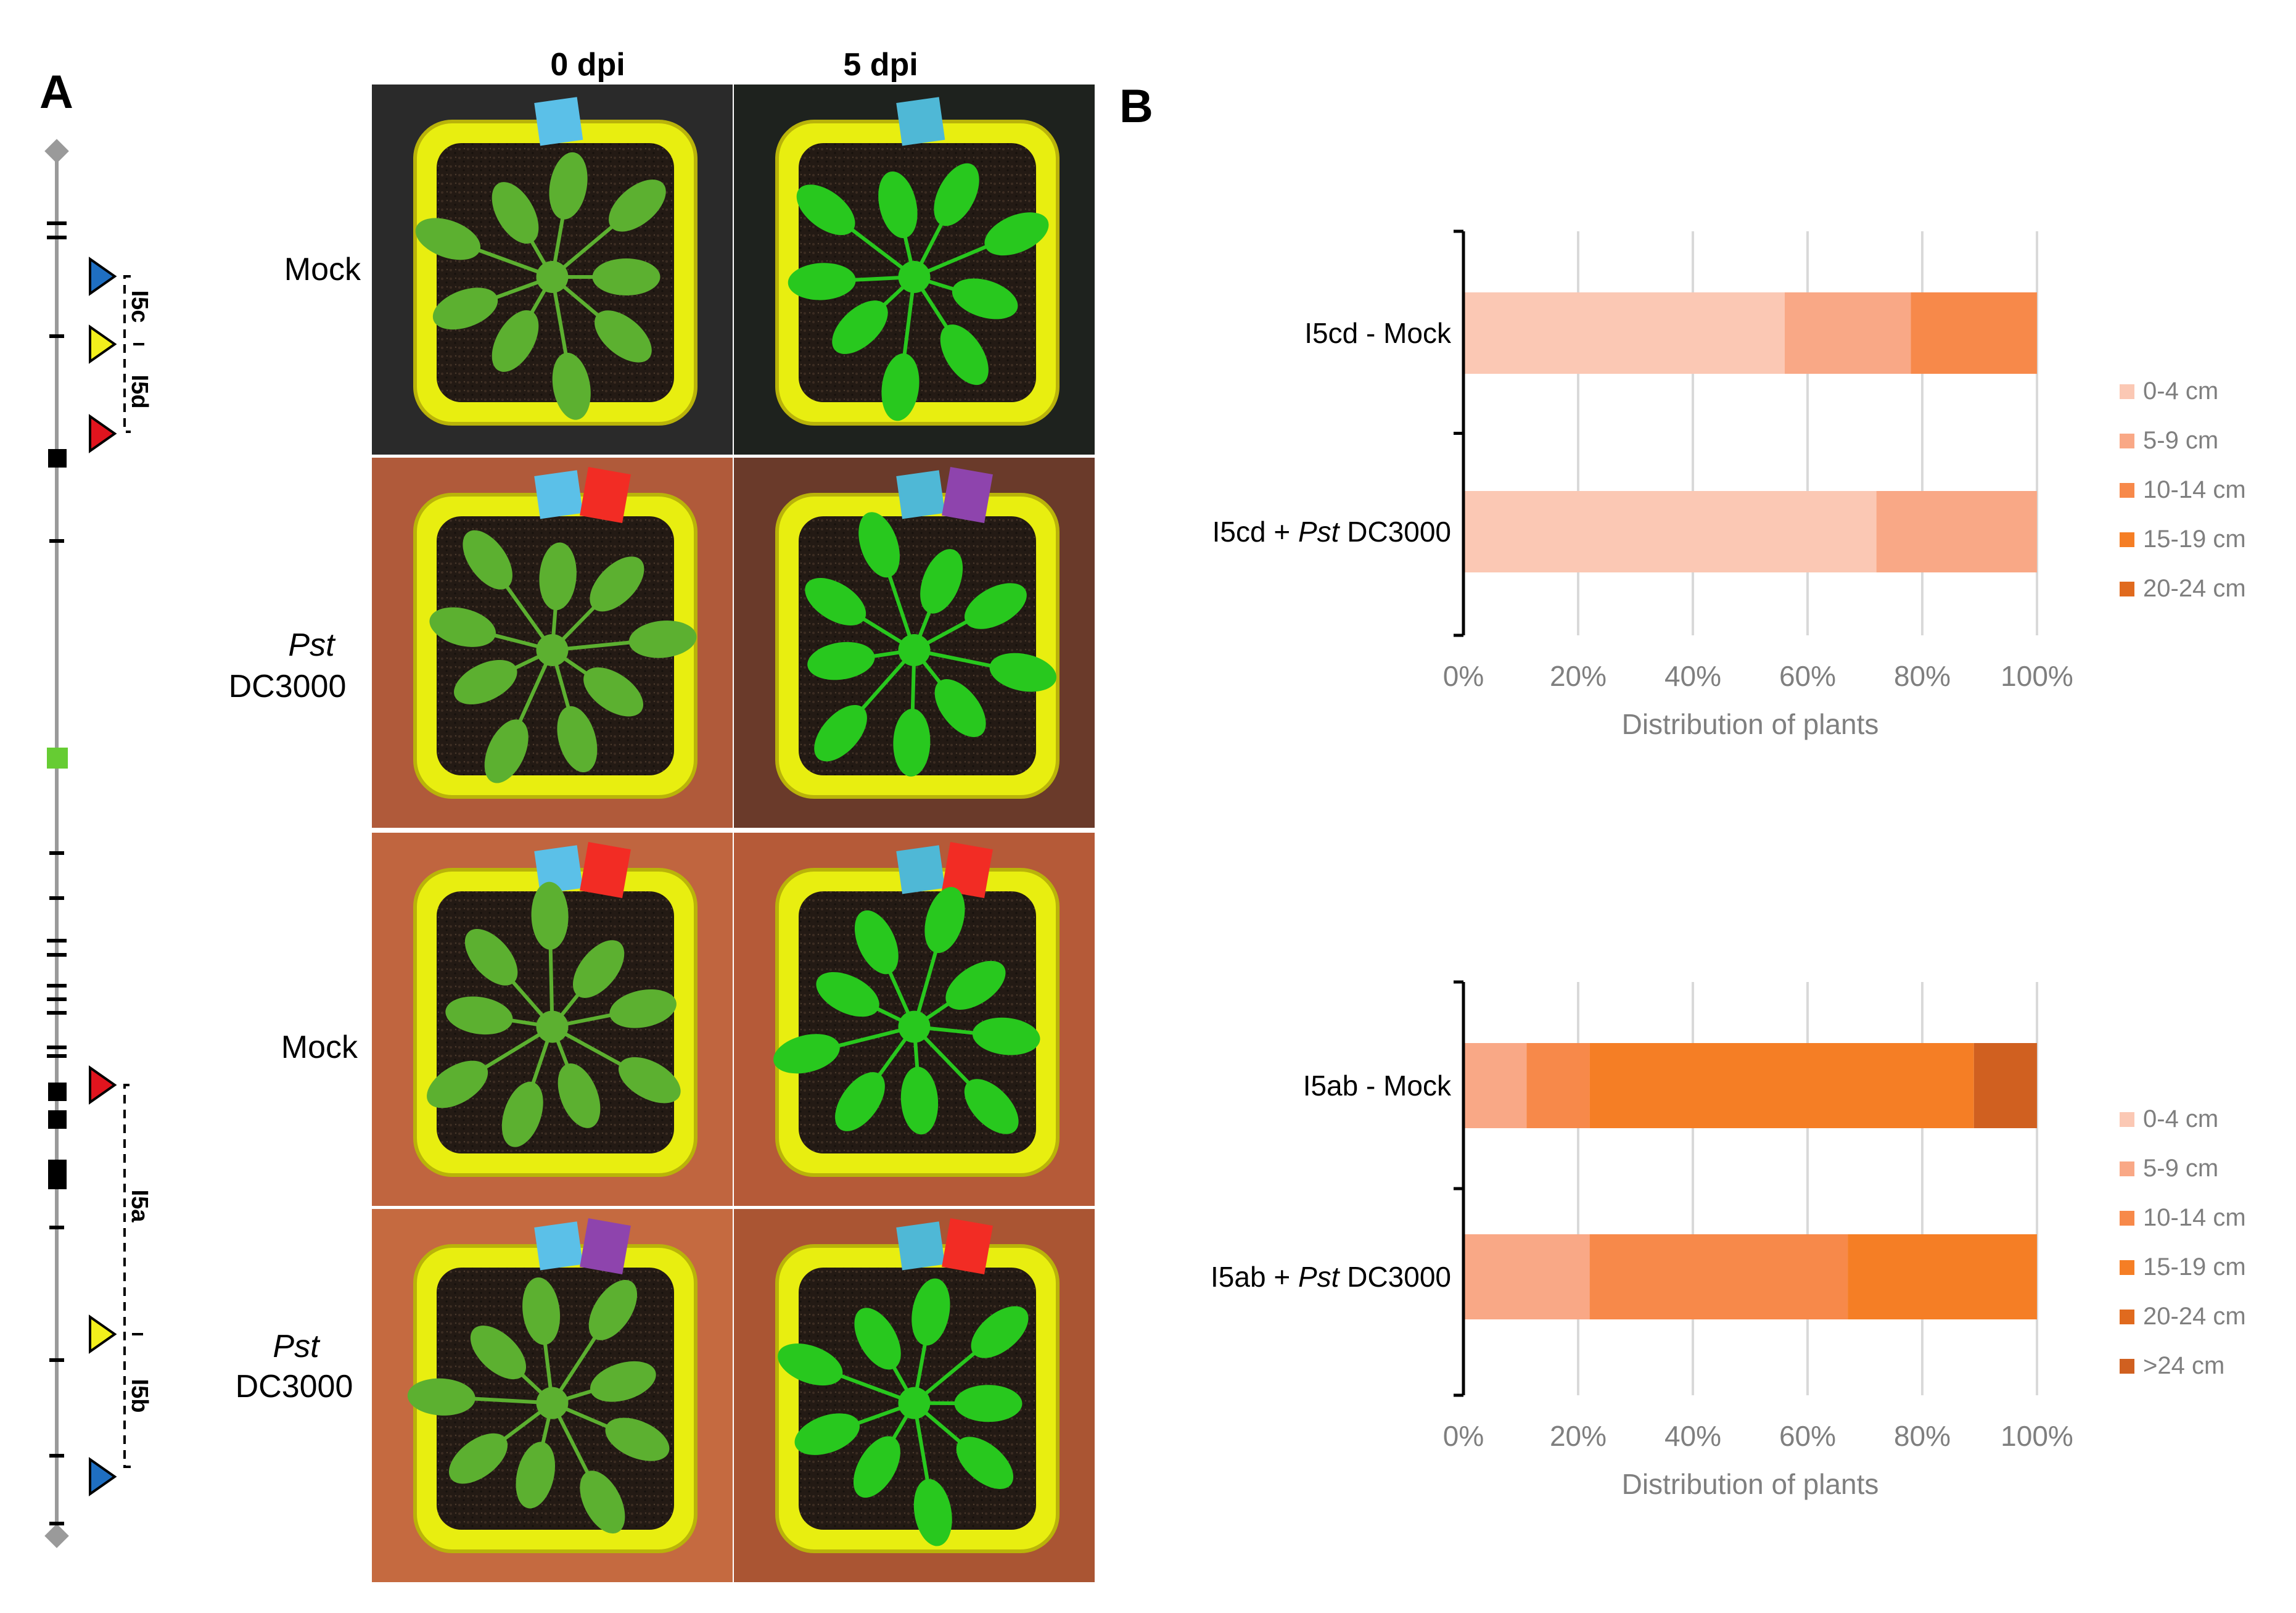 This screenshot has width=2296, height=1613. What do you see at coordinates (312, 645) in the screenshot?
I see `row-label-pst-1: Pst` at bounding box center [312, 645].